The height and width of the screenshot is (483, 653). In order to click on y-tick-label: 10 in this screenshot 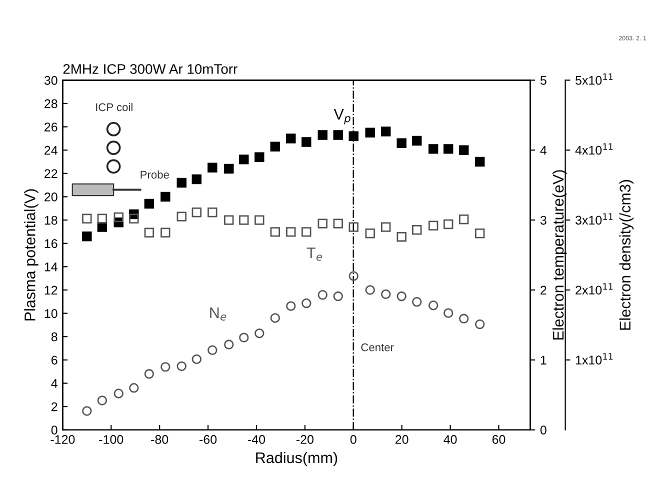, I will do `click(51, 313)`.